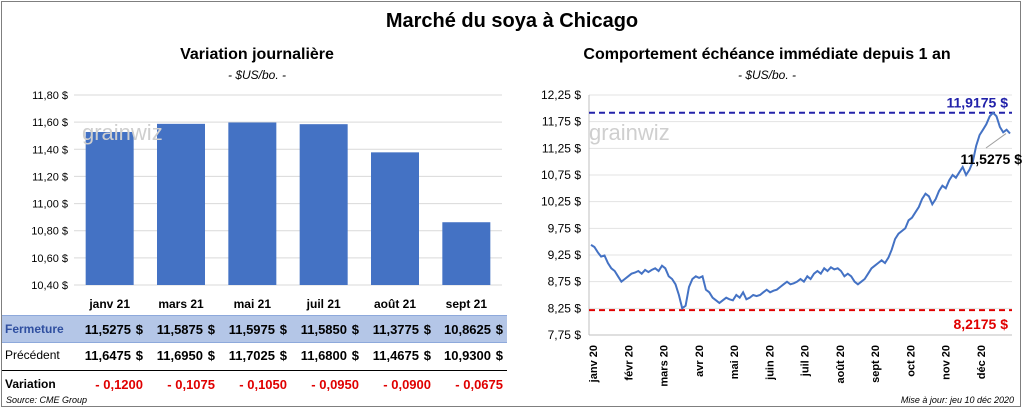 This screenshot has width=1024, height=410. Describe the element at coordinates (565, 335) in the screenshot. I see `y-tick-label: 7,75 $` at that location.